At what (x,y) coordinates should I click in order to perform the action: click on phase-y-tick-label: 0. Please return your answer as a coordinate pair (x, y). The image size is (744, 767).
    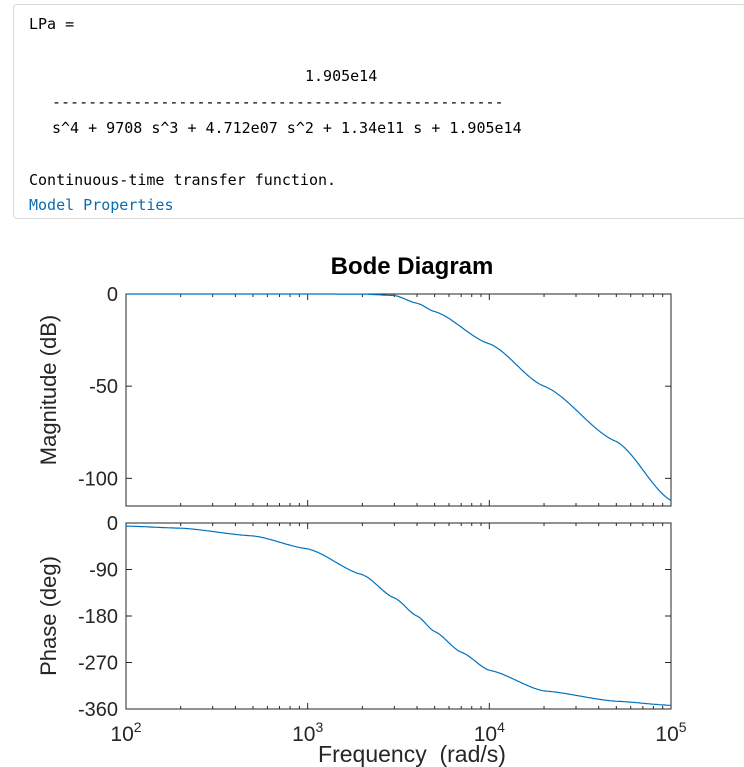
    Looking at the image, I should click on (112, 524).